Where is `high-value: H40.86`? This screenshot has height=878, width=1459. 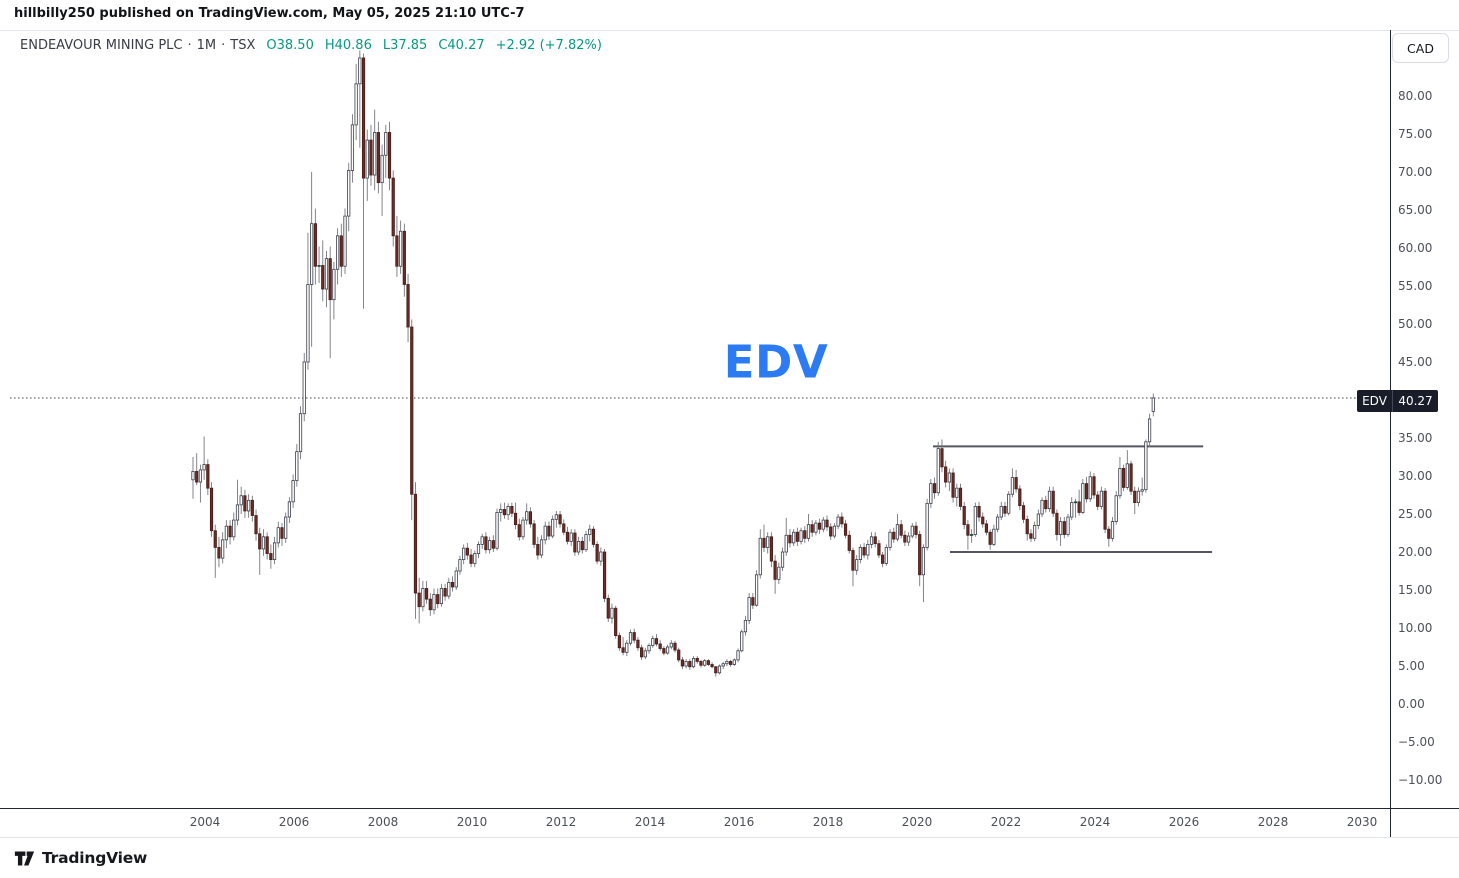 high-value: H40.86 is located at coordinates (348, 45).